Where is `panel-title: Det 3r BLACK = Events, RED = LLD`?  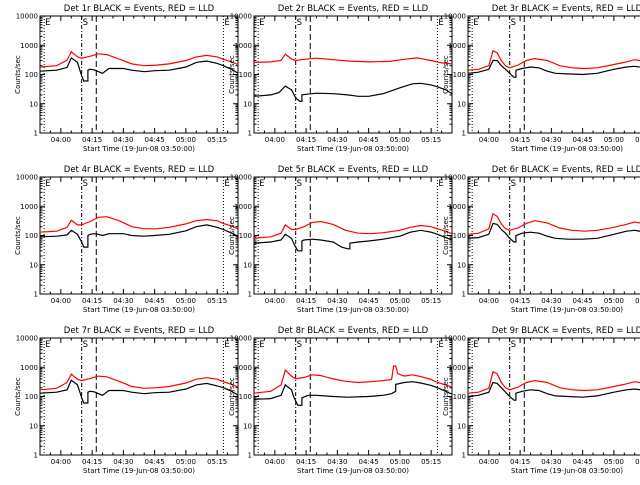
panel-title: Det 3r BLACK = Events, RED = LLD is located at coordinates (566, 9).